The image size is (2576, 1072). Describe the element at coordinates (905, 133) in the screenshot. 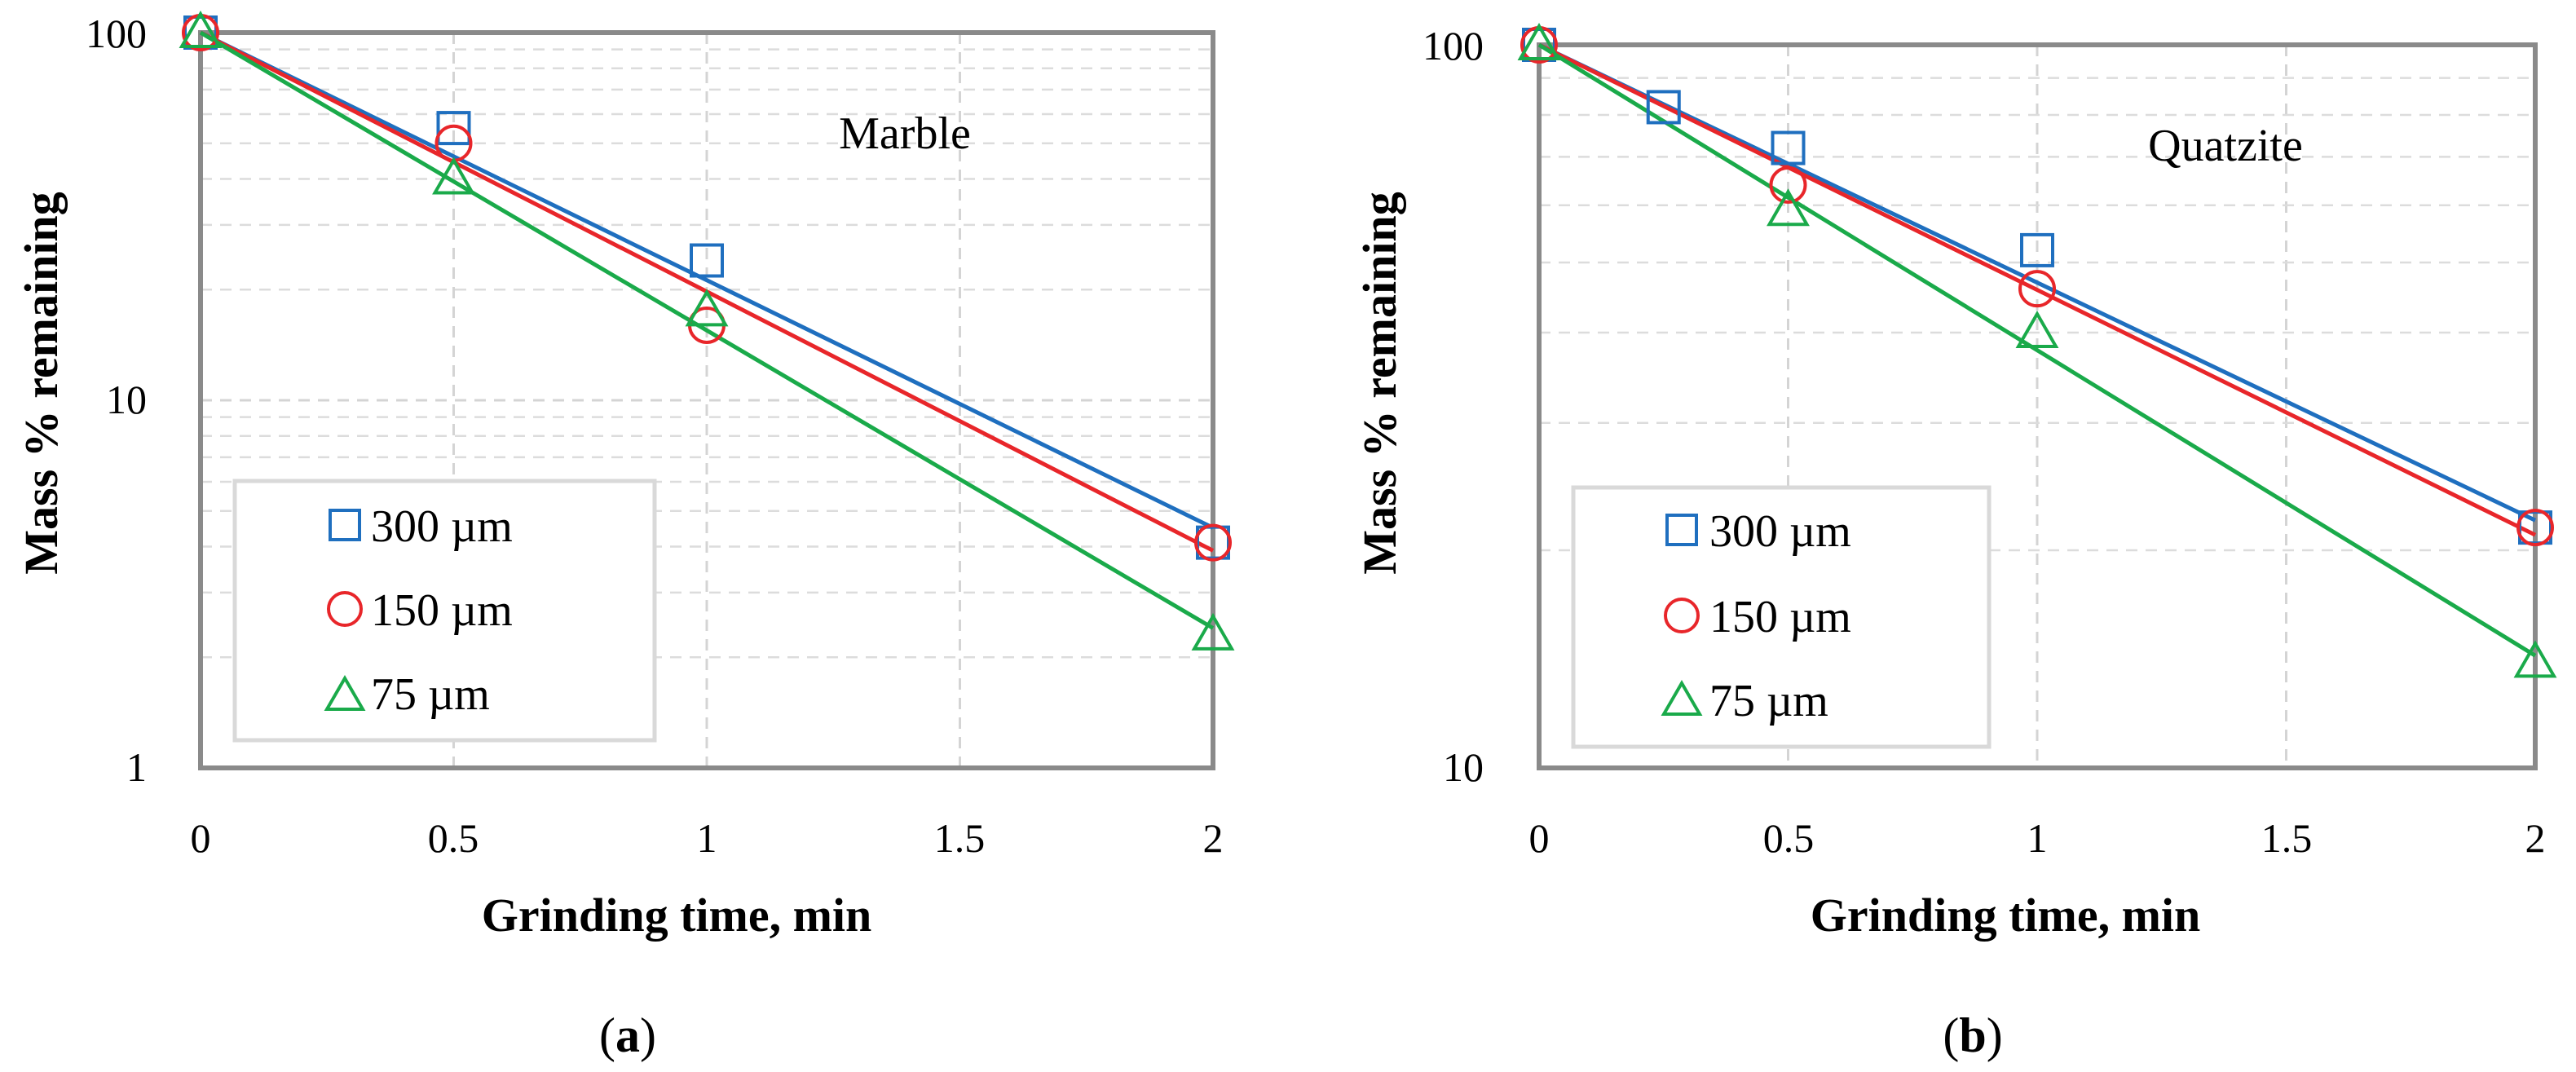

I see `annotation-label: Marble` at that location.